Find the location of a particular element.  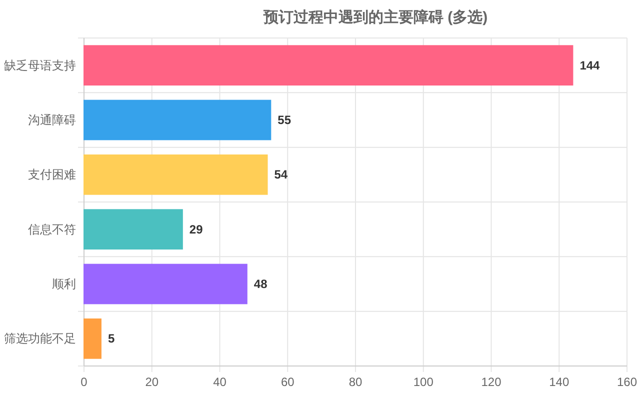

x-tick-label: 80 is located at coordinates (355, 382).